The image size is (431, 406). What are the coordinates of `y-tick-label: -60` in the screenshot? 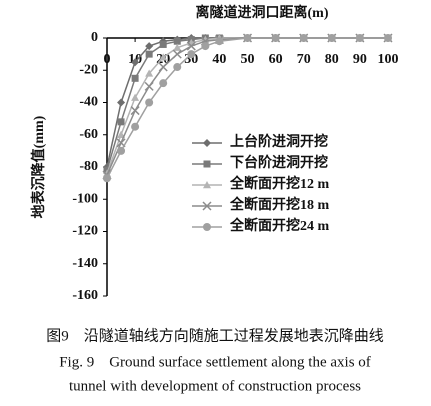 It's located at (88, 134).